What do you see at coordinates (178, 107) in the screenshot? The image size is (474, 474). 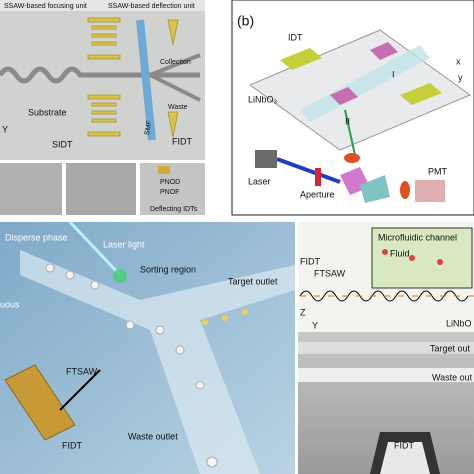 I see `label: Waste` at bounding box center [178, 107].